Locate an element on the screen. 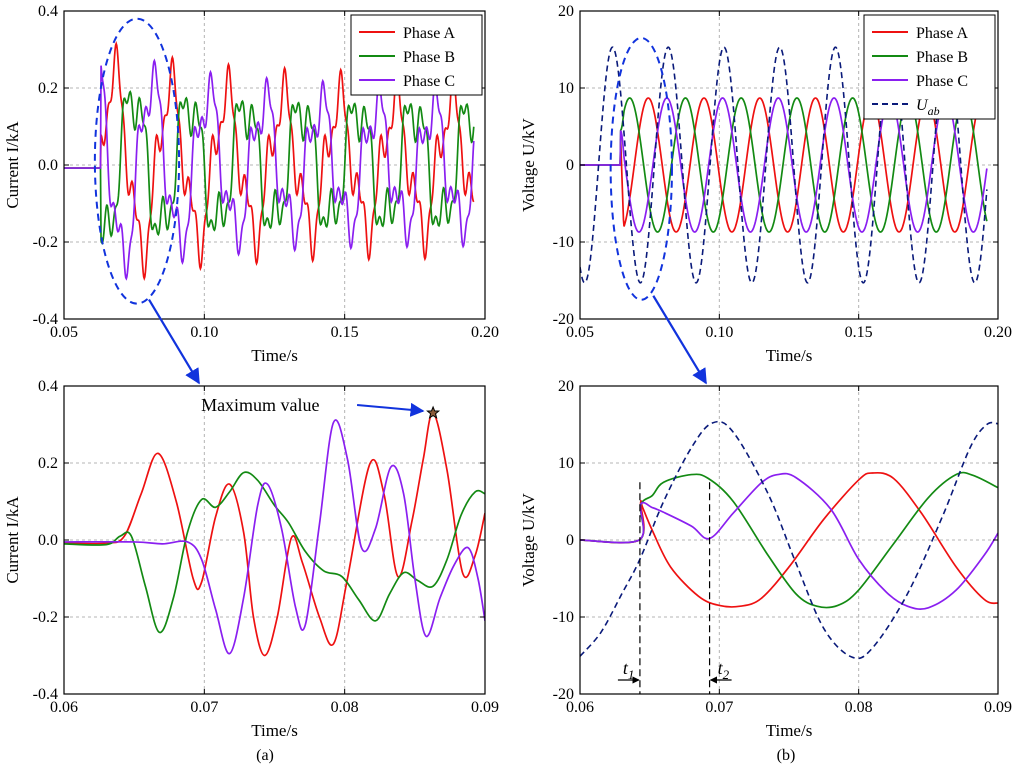  zoom-arrow-voltage is located at coordinates (679, 340).